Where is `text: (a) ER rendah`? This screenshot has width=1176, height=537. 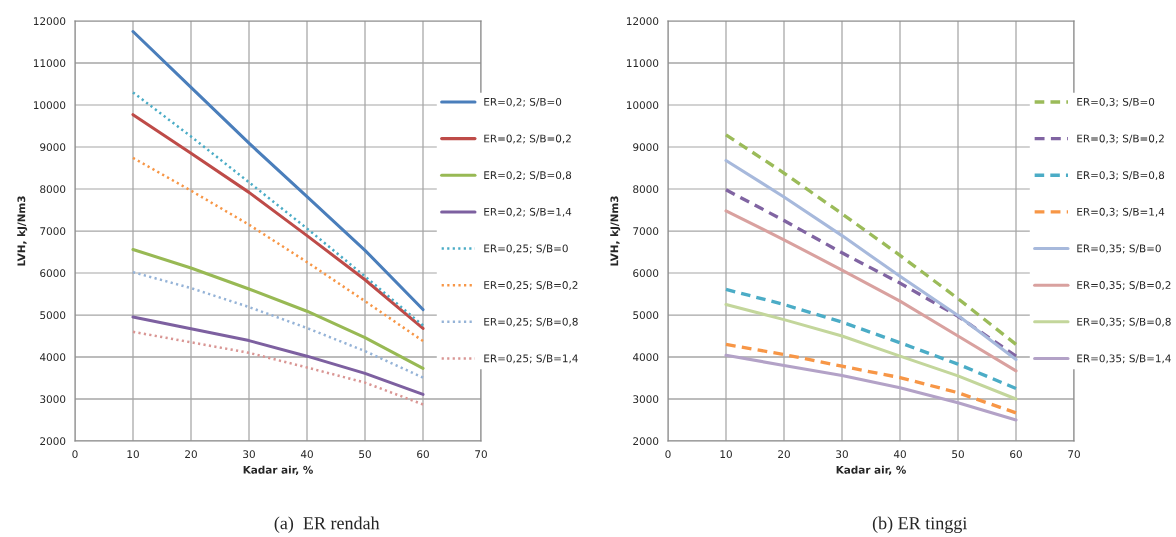 text: (a) ER rendah is located at coordinates (327, 524).